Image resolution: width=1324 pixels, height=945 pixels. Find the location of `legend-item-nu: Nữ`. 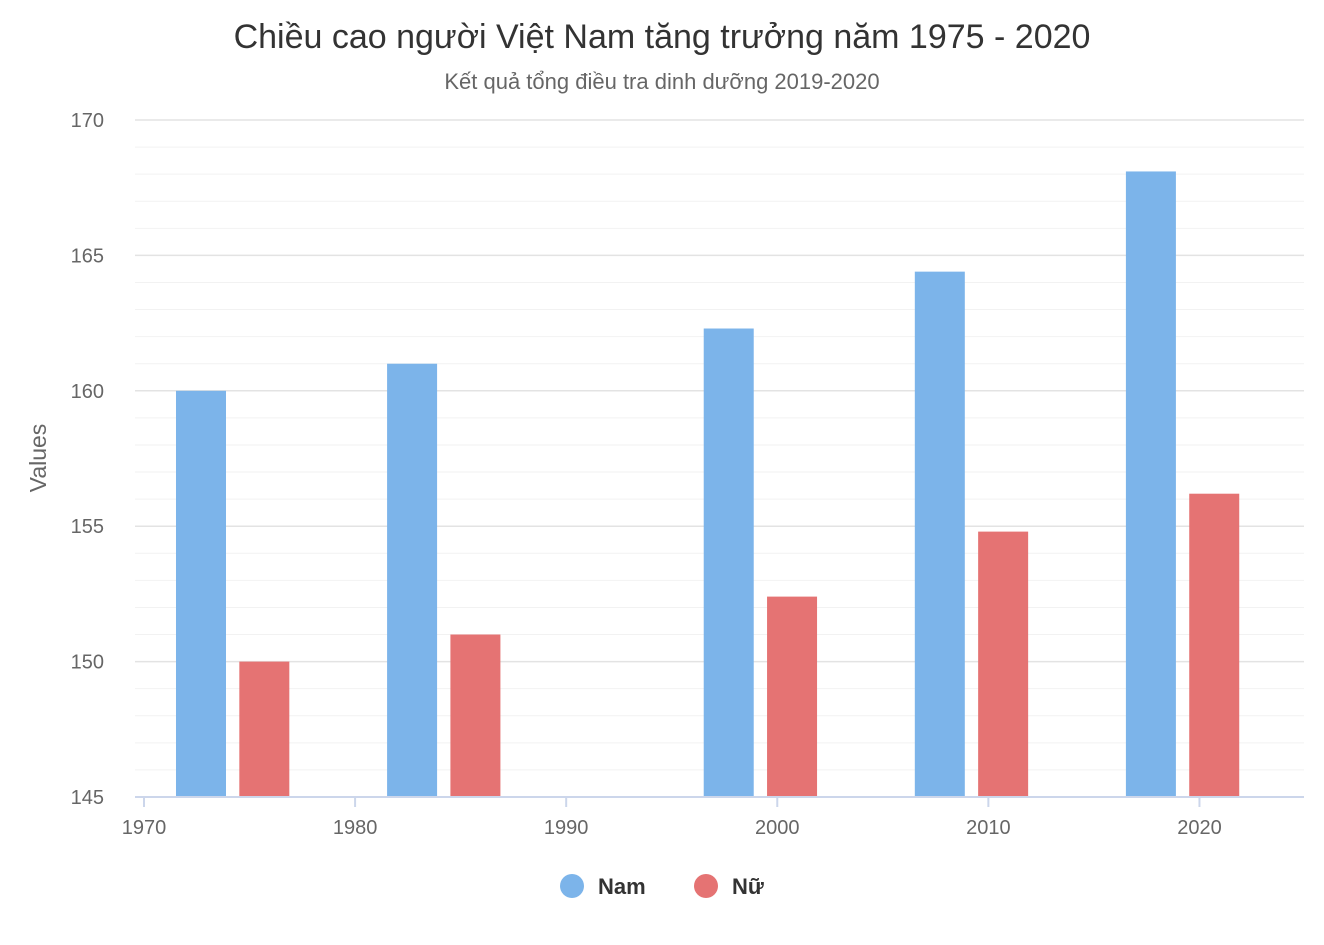

legend-item-nu: Nữ is located at coordinates (729, 886).